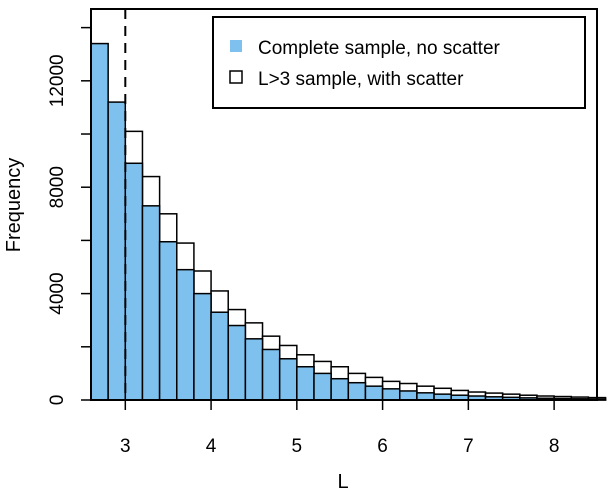 Image resolution: width=610 pixels, height=500 pixels. Describe the element at coordinates (382, 446) in the screenshot. I see `x-tick-label-6: 6` at that location.